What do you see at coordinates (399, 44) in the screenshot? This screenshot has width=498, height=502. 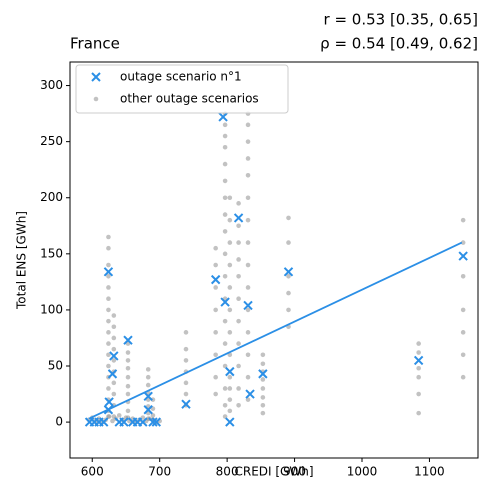 I see `annotation: ρ = 0.54 [0.49, 0.62]` at bounding box center [399, 44].